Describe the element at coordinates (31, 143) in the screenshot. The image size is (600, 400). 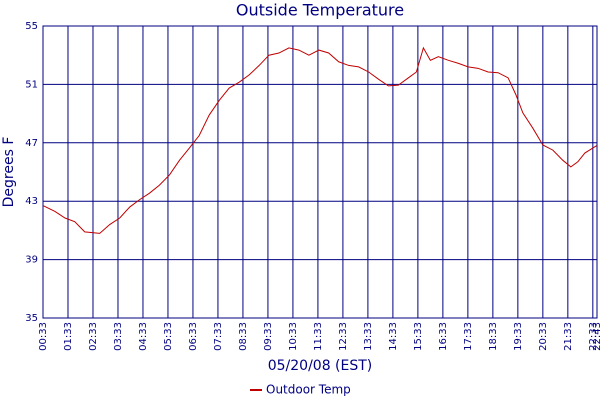
I see `y-tick-label: 47` at that location.